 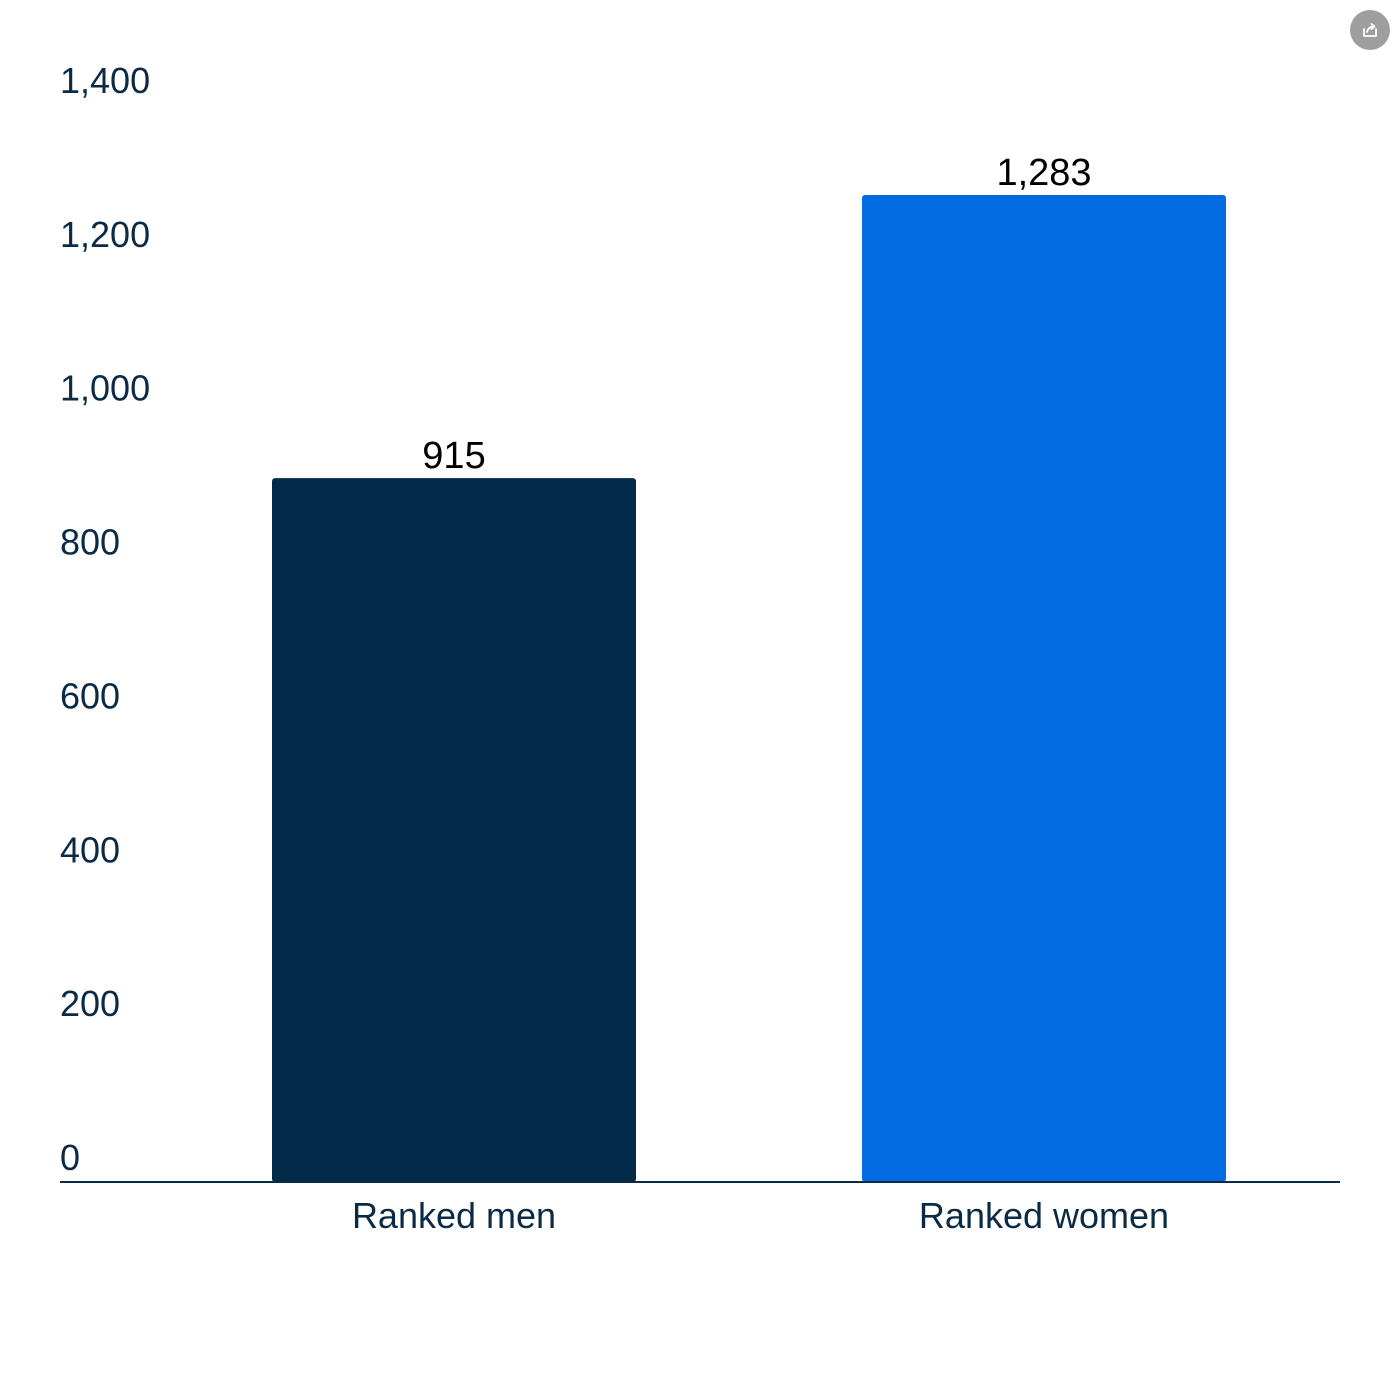 I want to click on y-tick-label: 1,000, so click(x=105, y=388).